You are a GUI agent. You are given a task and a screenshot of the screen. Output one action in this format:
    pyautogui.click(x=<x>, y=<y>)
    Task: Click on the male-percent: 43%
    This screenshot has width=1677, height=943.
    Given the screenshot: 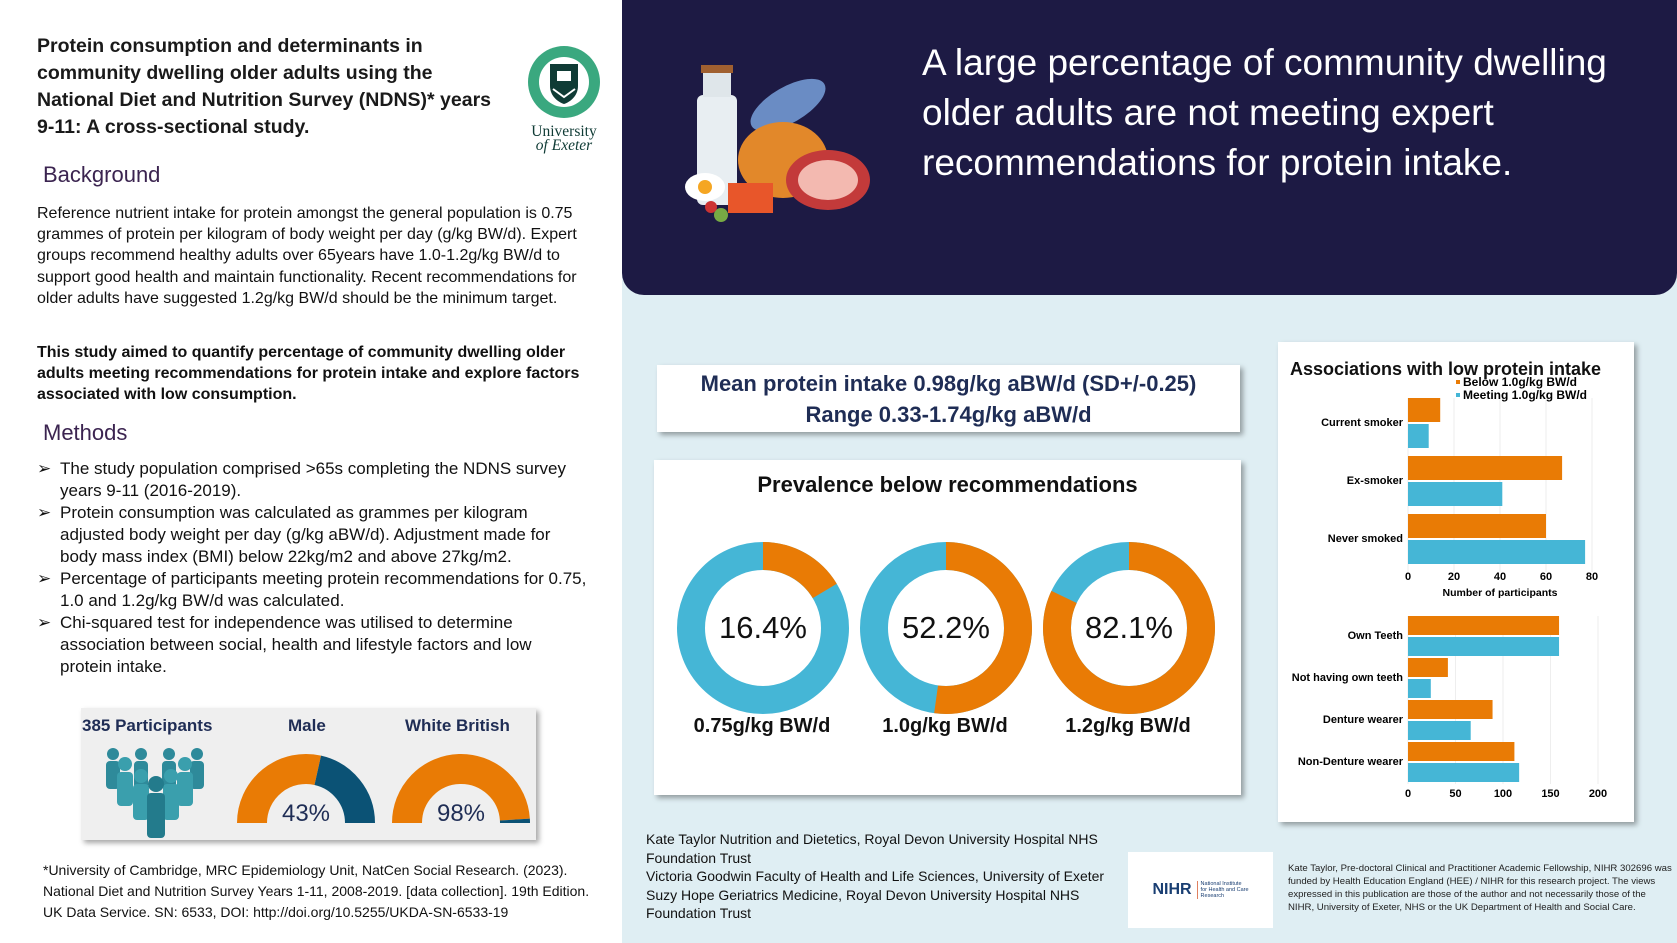 What is the action you would take?
    pyautogui.click(x=306, y=813)
    